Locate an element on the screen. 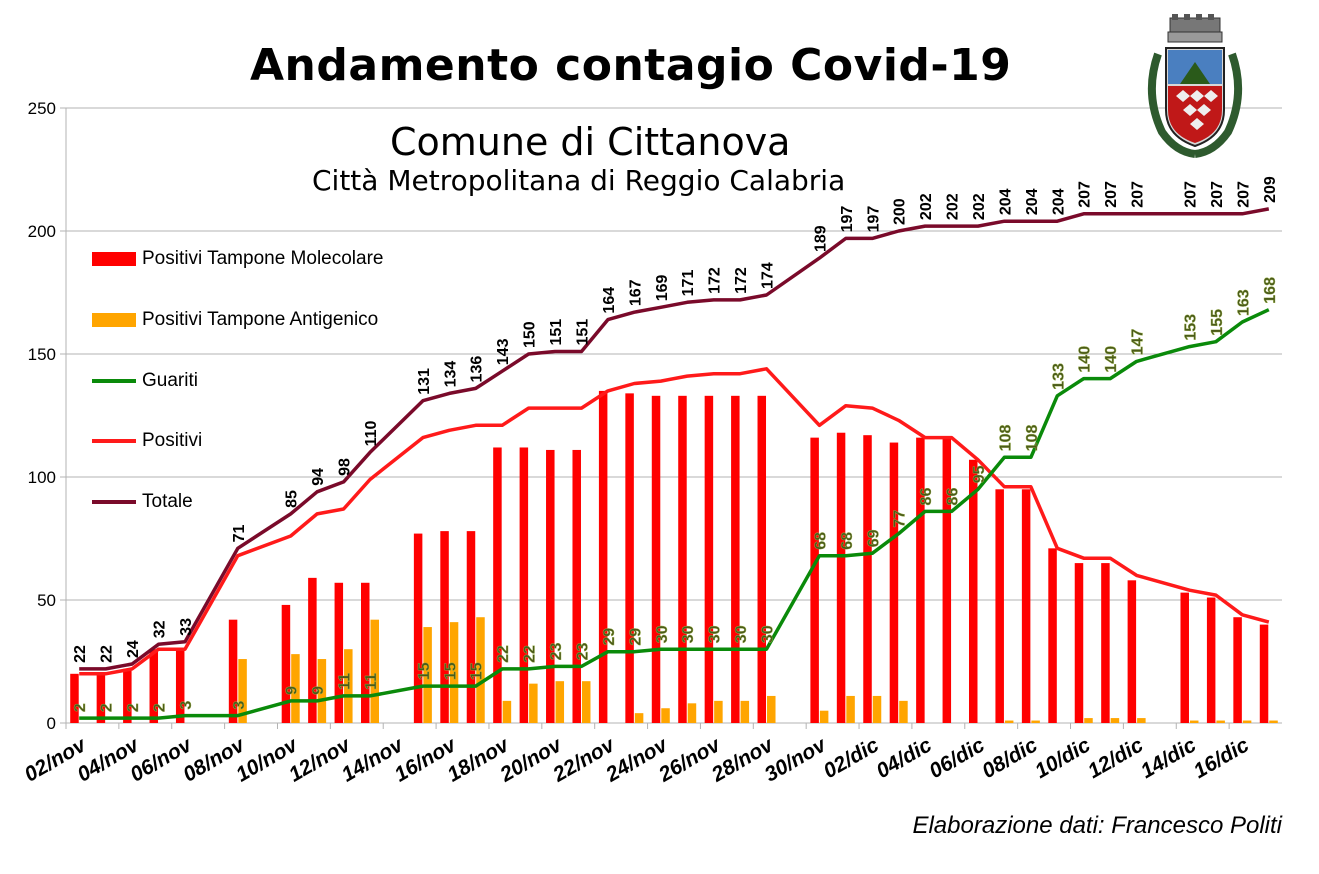  data-label-totale: 24 is located at coordinates (133, 649).